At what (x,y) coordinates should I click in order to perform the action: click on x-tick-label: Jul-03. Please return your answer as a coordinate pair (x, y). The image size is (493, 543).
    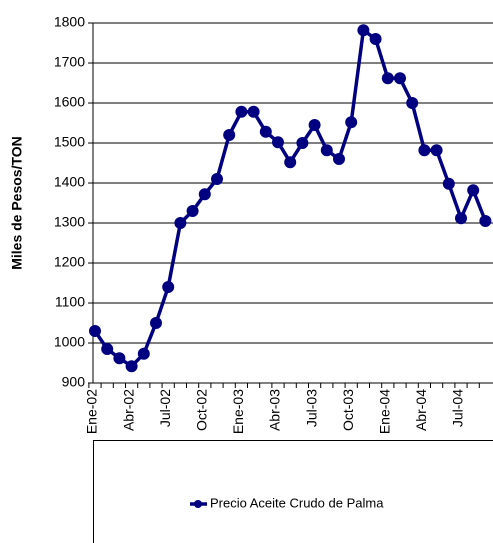
    Looking at the image, I should click on (311, 408).